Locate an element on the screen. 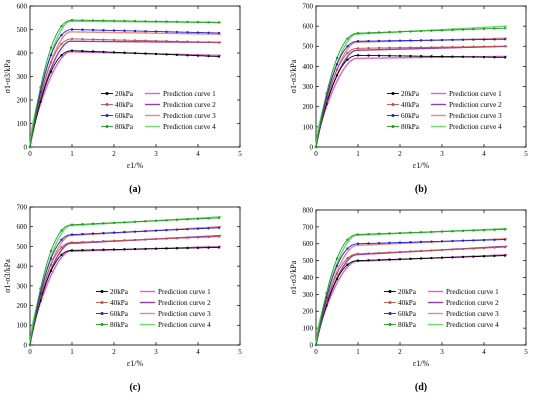 The image size is (550, 412). series-line is located at coordinates (410, 296).